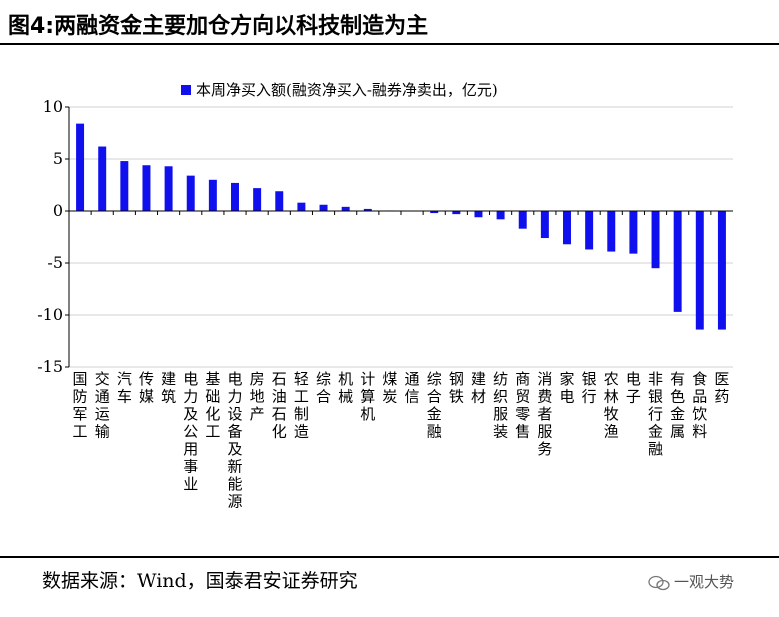  What do you see at coordinates (146, 388) in the screenshot?
I see `x-tick-label: 传媒` at bounding box center [146, 388].